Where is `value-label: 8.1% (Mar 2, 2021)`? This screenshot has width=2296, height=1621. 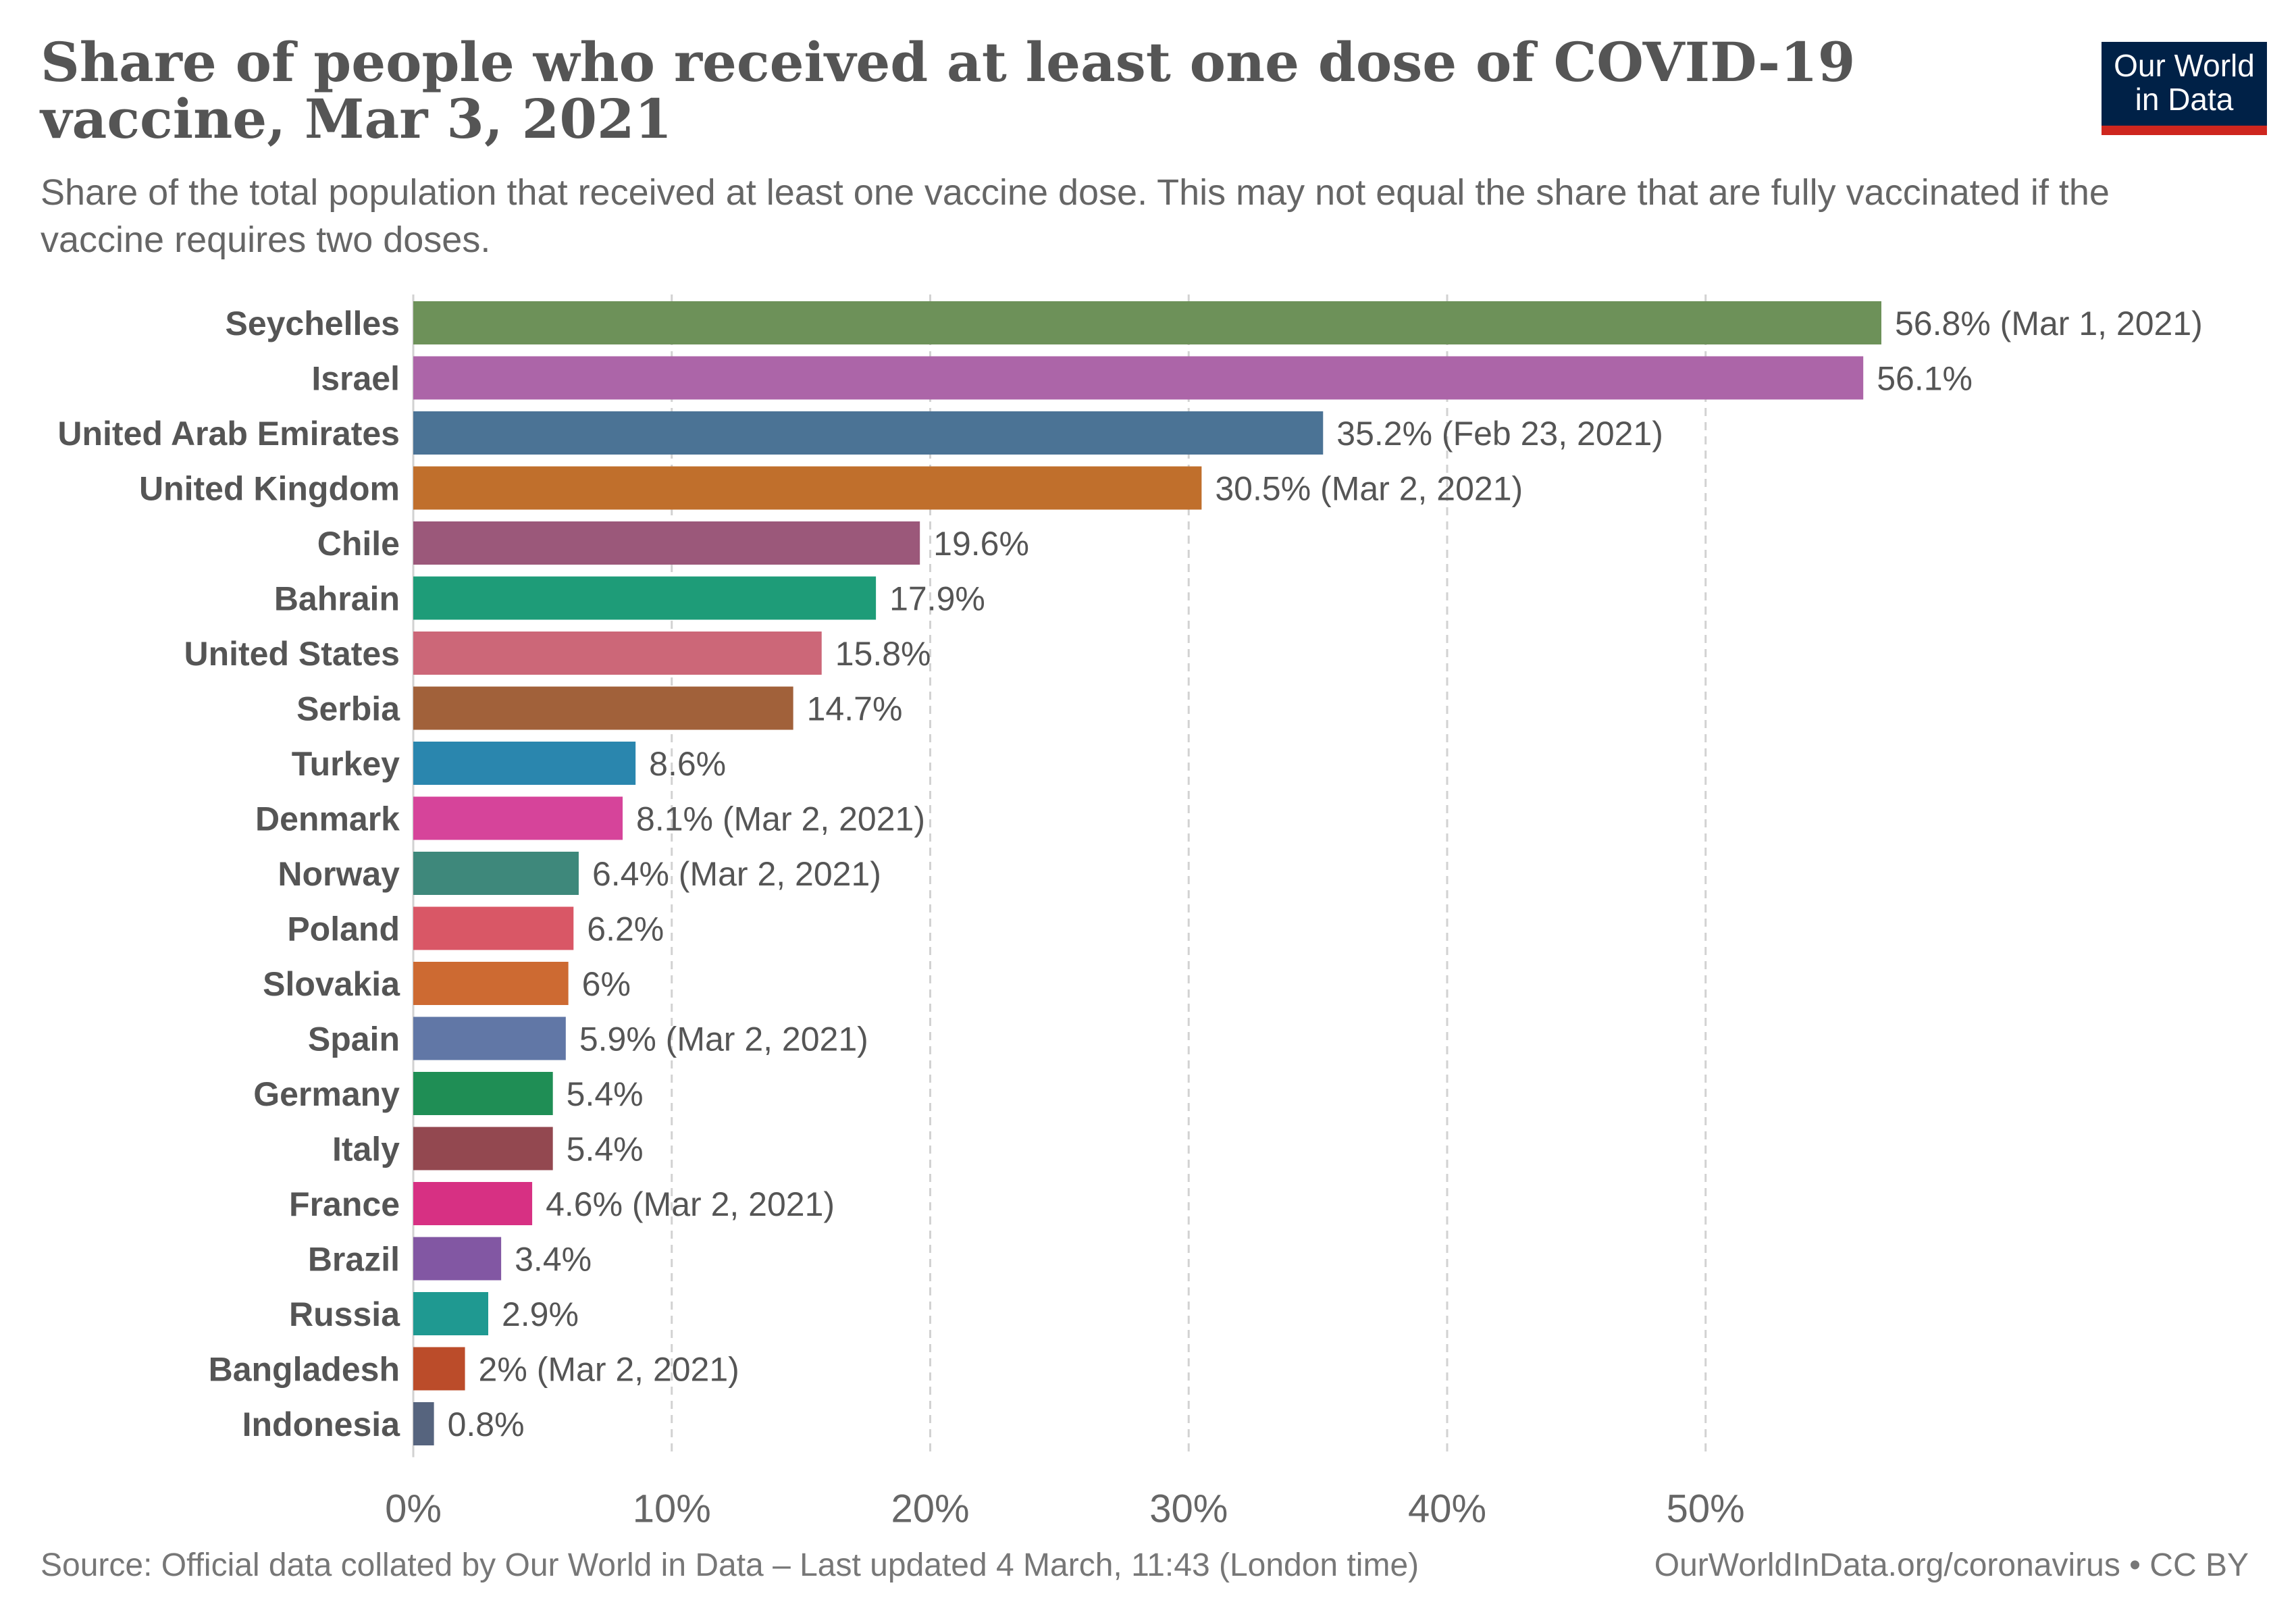
value-label: 8.1% (Mar 2, 2021) is located at coordinates (780, 819).